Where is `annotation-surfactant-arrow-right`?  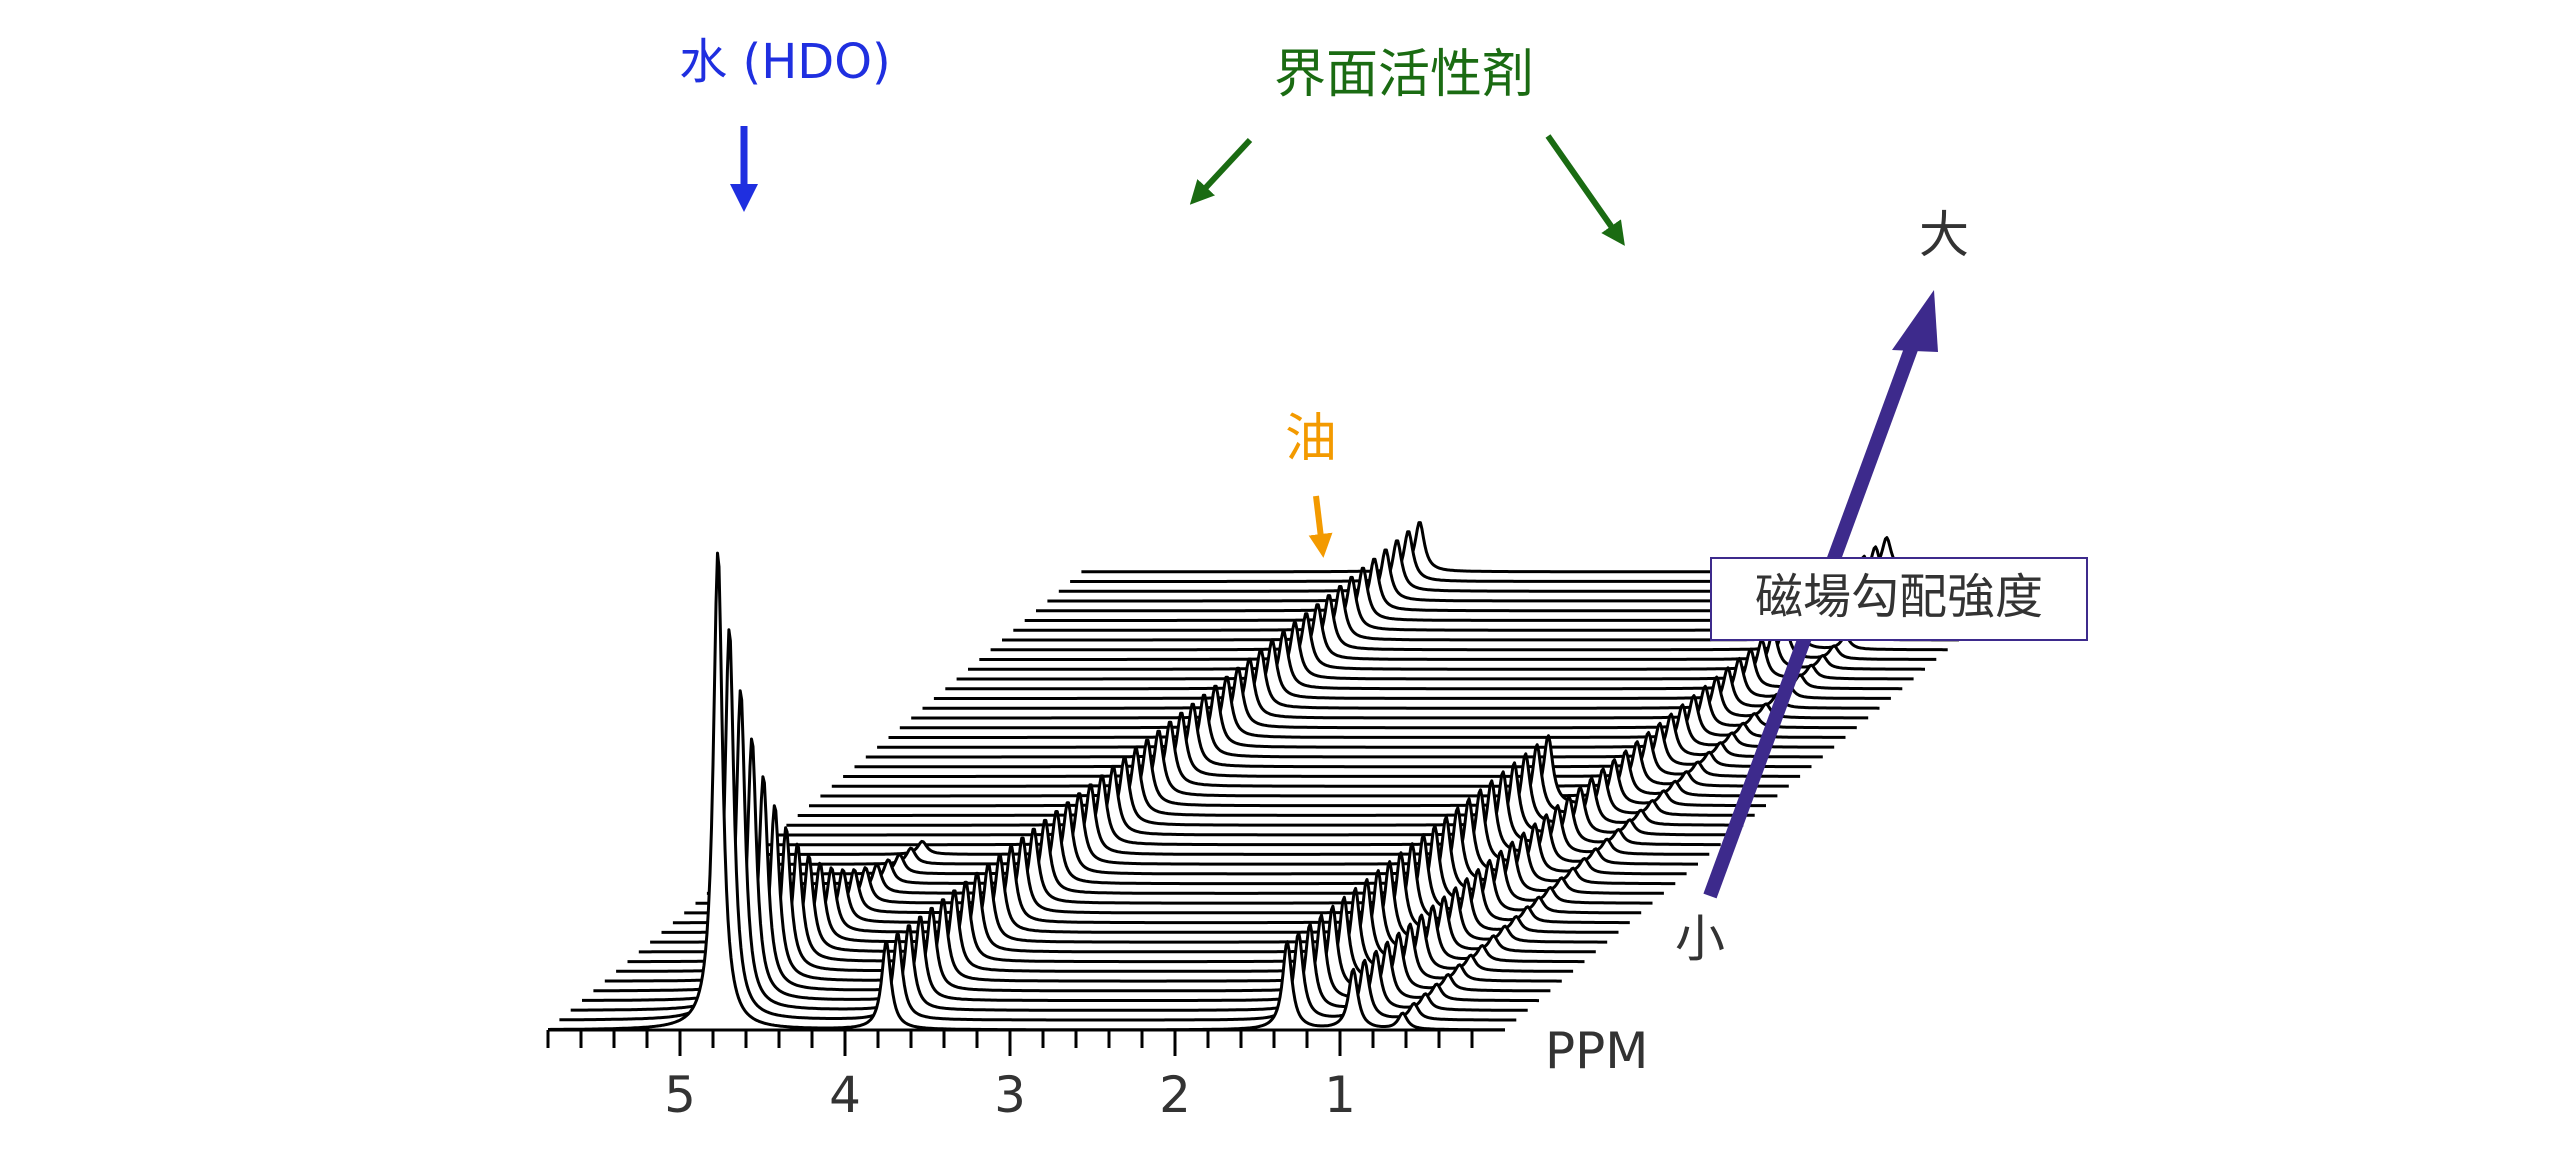 annotation-surfactant-arrow-right is located at coordinates (1585, 190).